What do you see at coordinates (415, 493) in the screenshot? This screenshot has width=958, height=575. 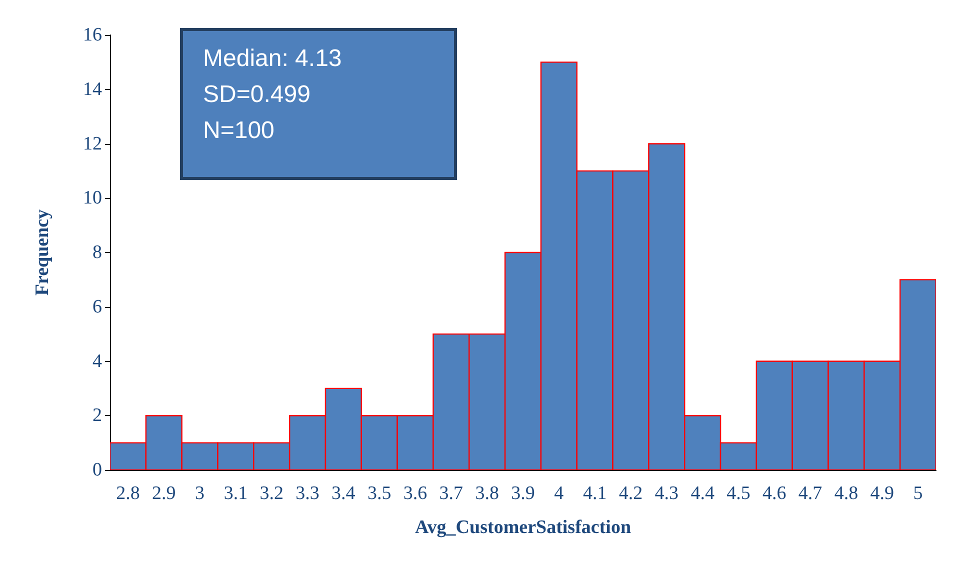 I see `x-tick-label: 3.6` at bounding box center [415, 493].